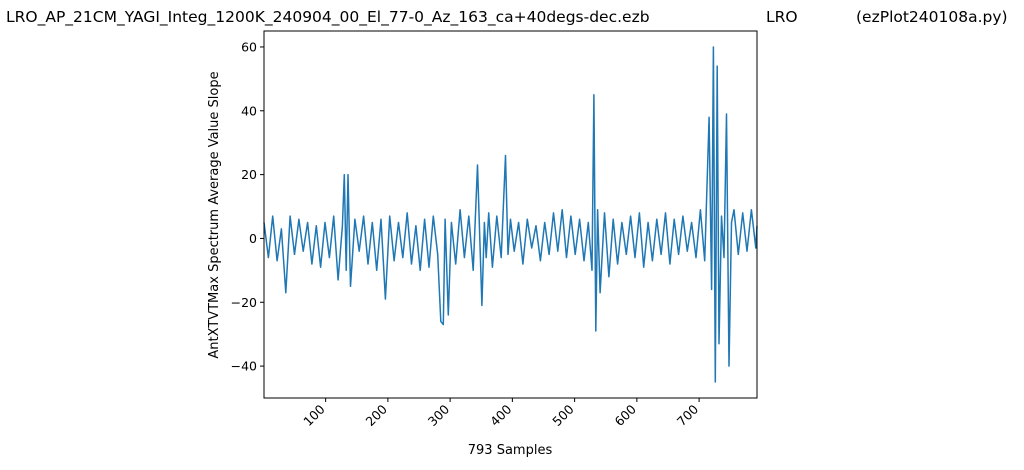  Describe the element at coordinates (510, 450) in the screenshot. I see `x-axis-label: 793 Samples` at that location.